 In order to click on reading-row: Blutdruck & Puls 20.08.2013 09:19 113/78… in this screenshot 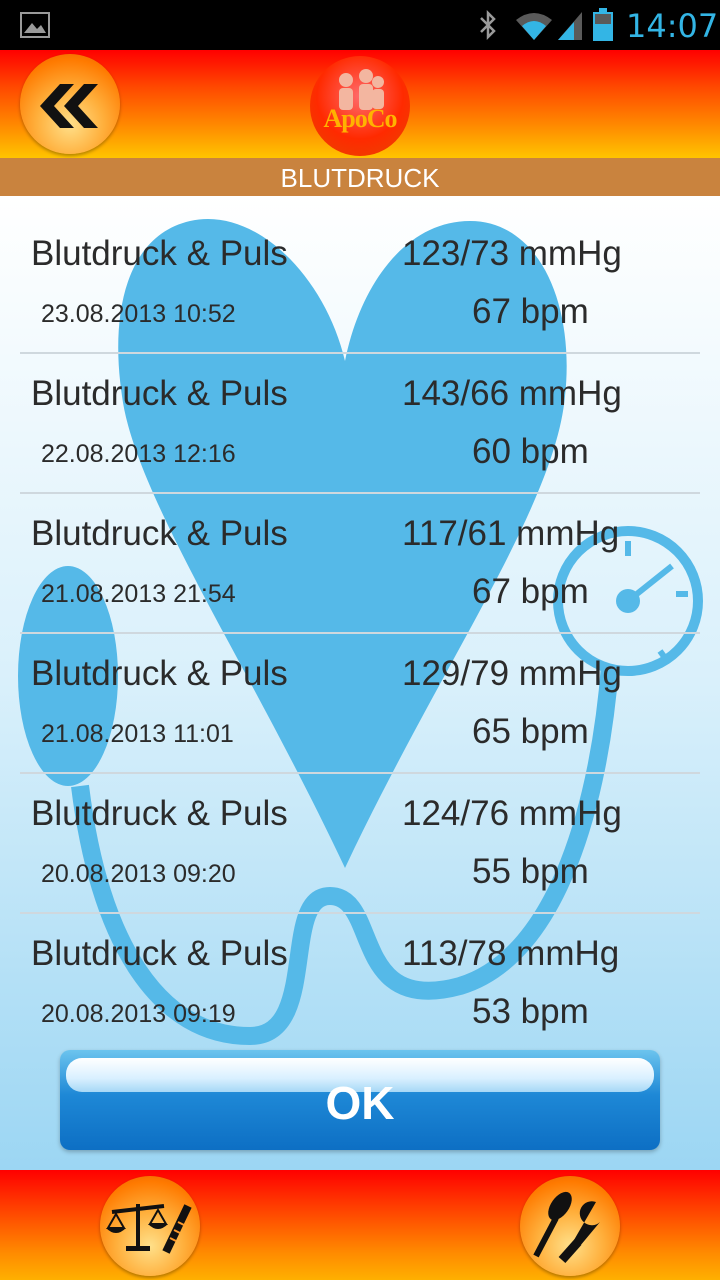, I will do `click(360, 984)`.